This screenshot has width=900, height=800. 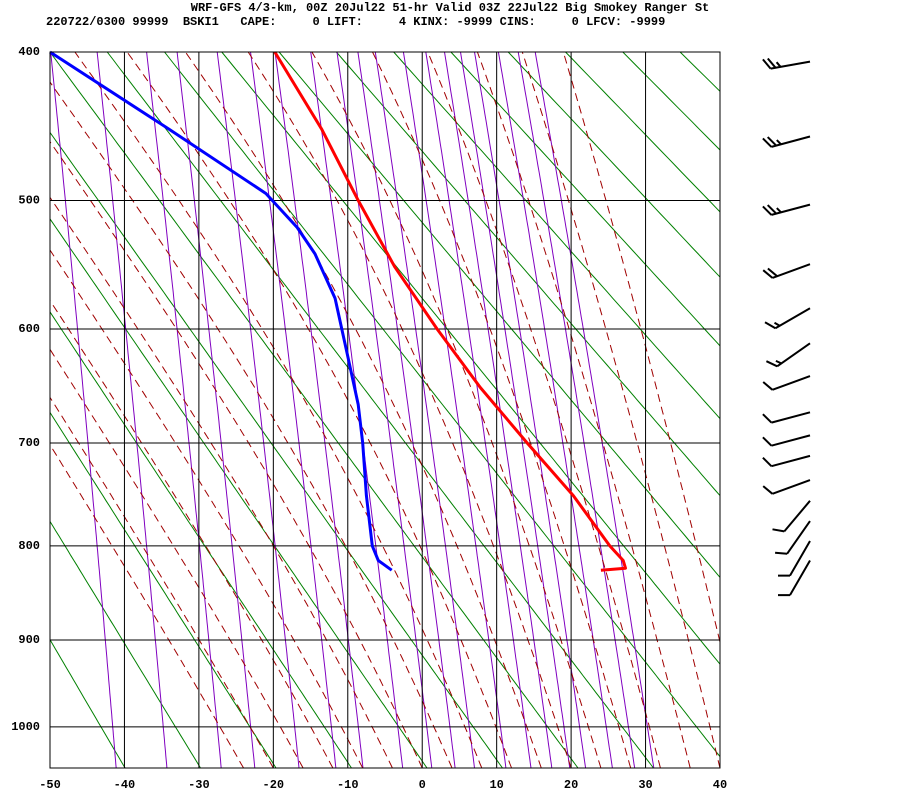 I want to click on y-tick-label: 900, so click(x=29, y=640).